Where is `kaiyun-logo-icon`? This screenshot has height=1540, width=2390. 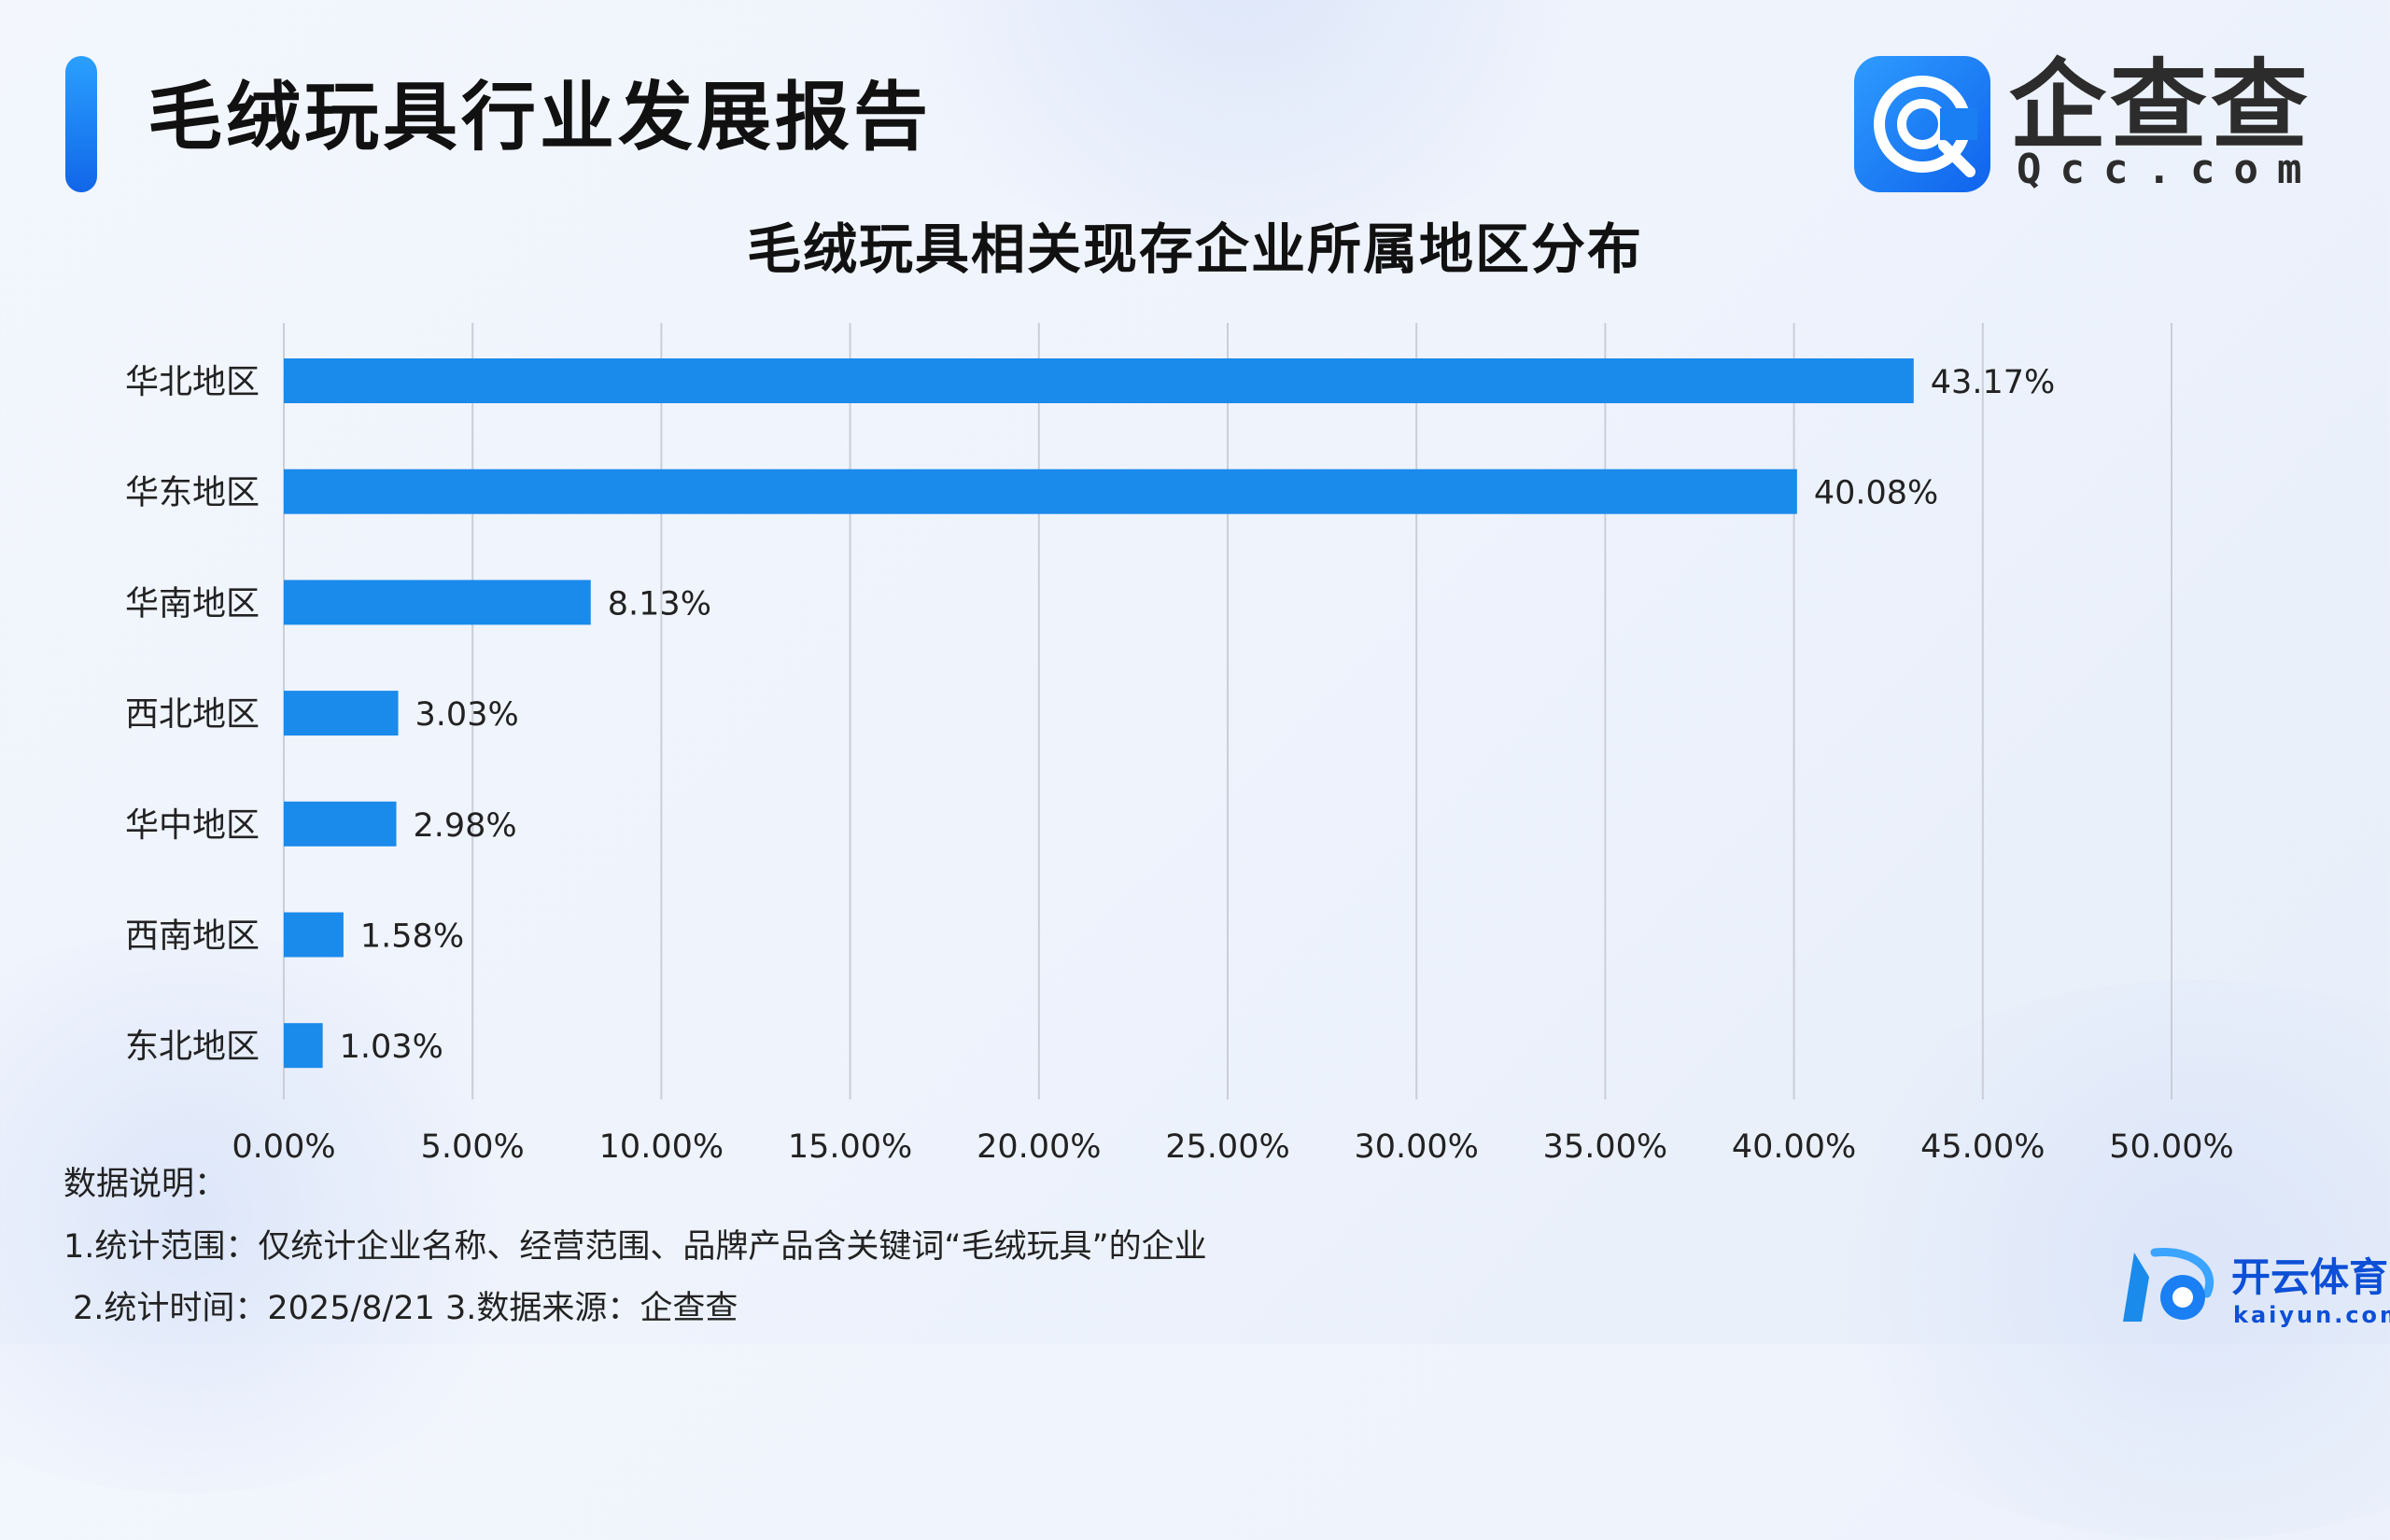
kaiyun-logo-icon is located at coordinates (2171, 1289).